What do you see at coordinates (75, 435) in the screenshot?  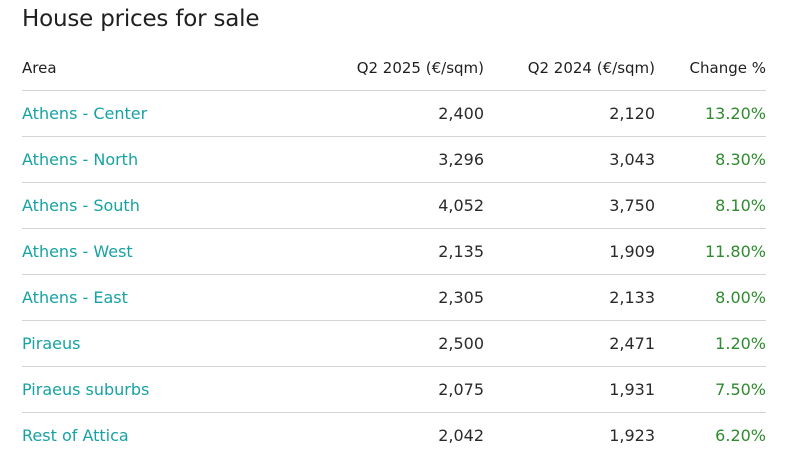 I see `area-link: Rest of Attica` at bounding box center [75, 435].